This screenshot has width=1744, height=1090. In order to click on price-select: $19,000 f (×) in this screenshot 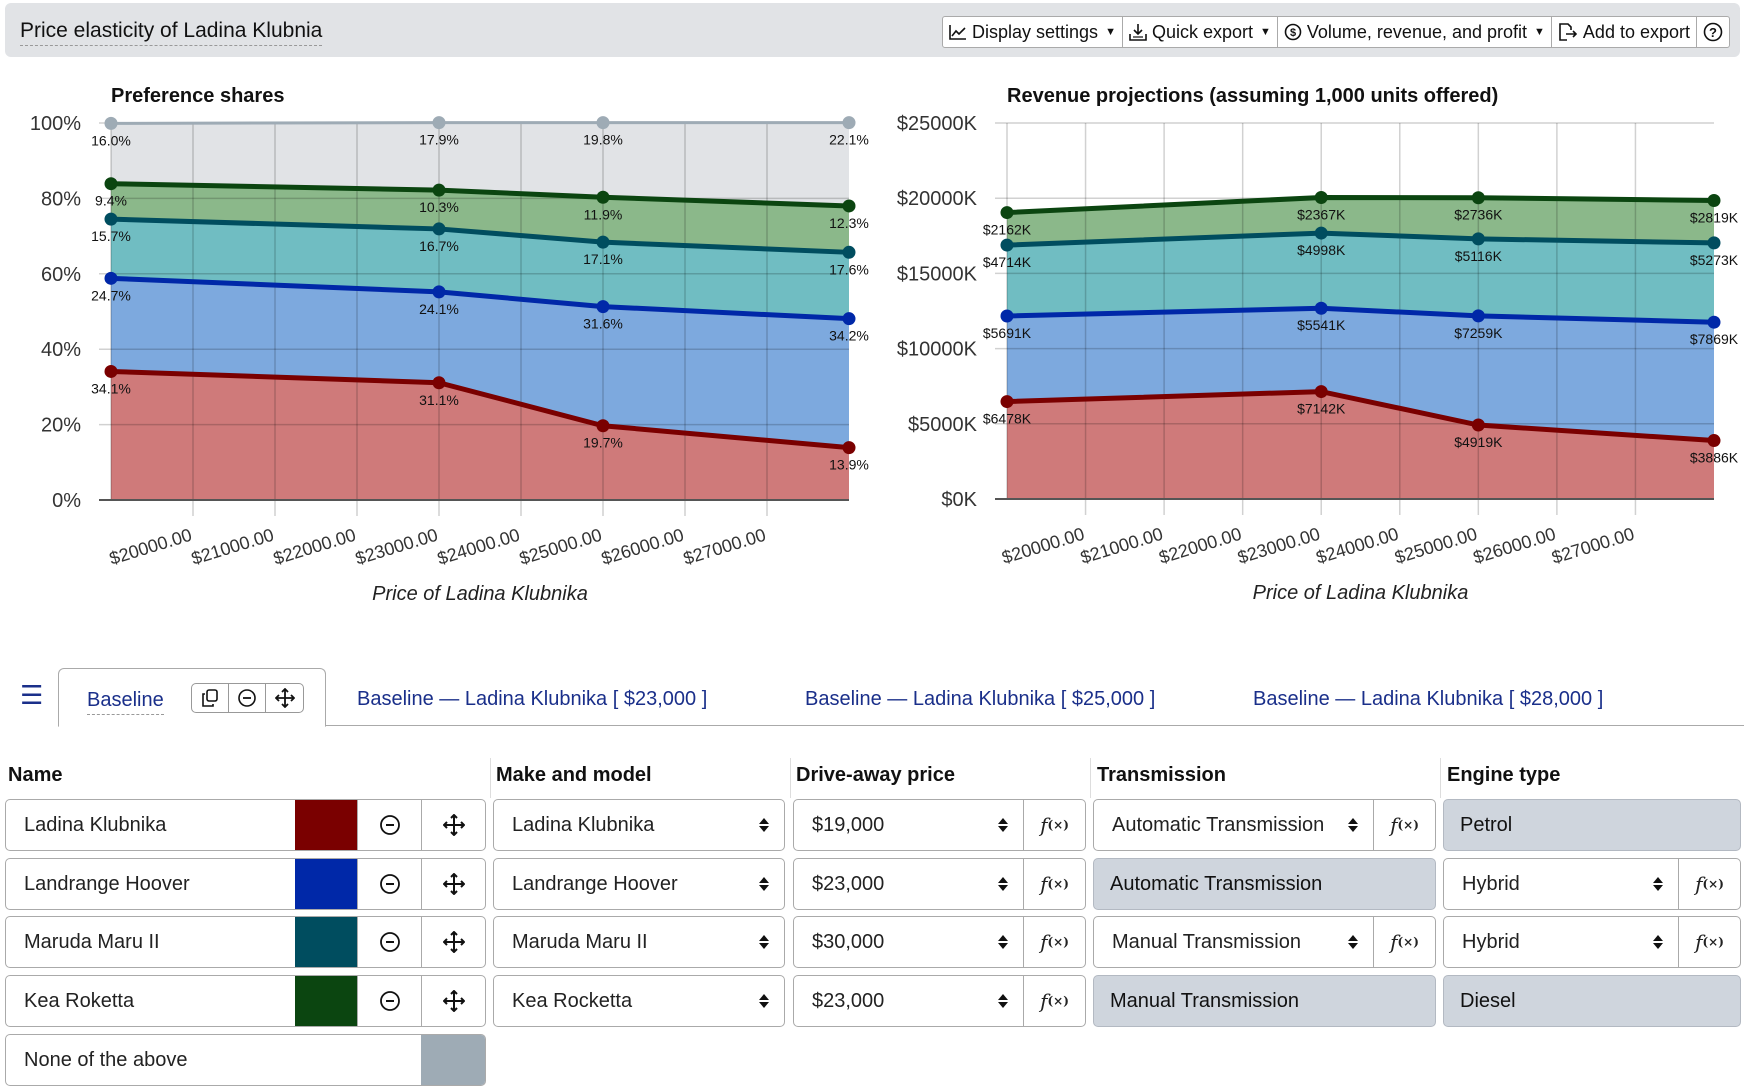, I will do `click(939, 825)`.